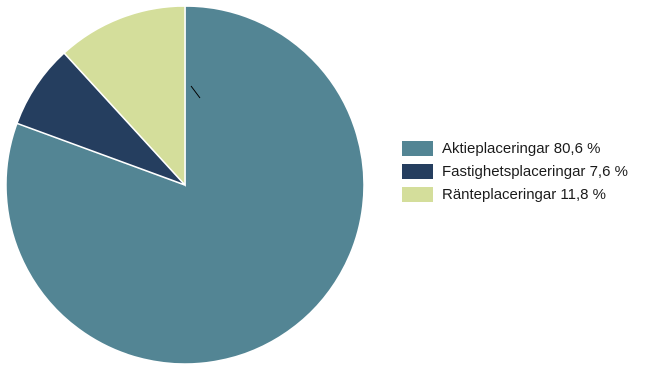  I want to click on legend-item-aktieplaceringar: Aktieplaceringar 80,6 %, so click(515, 148).